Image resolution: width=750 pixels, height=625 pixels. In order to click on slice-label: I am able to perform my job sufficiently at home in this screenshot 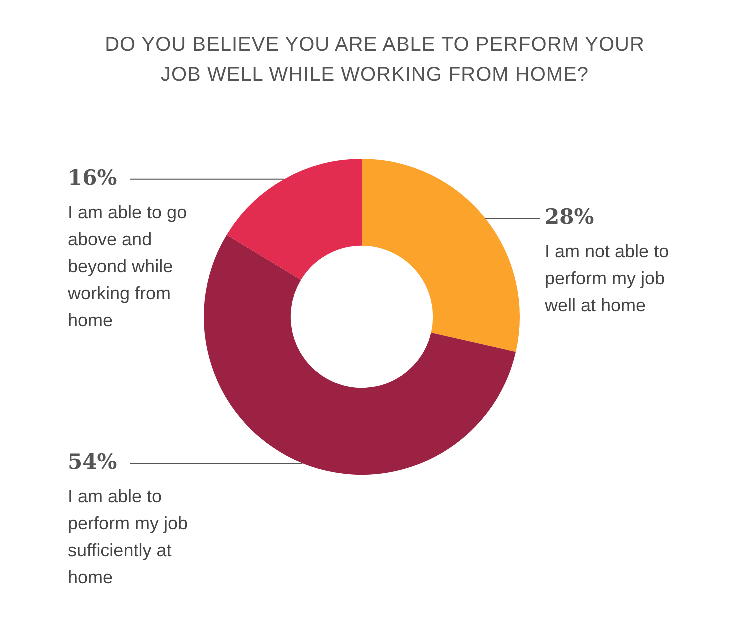, I will do `click(128, 537)`.